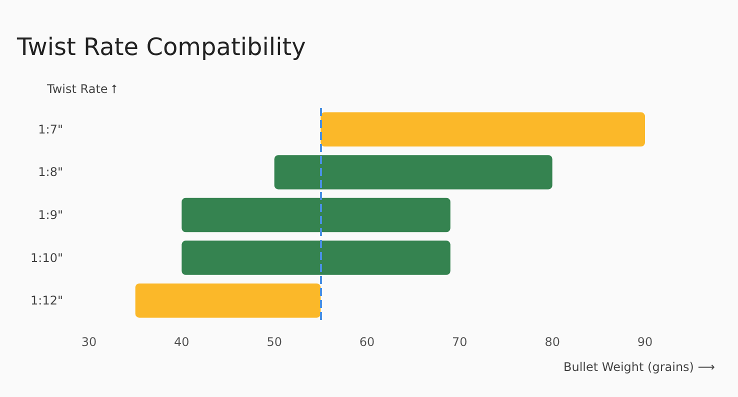 This screenshot has height=397, width=738. What do you see at coordinates (89, 342) in the screenshot?
I see `x-tick-label: 30` at bounding box center [89, 342].